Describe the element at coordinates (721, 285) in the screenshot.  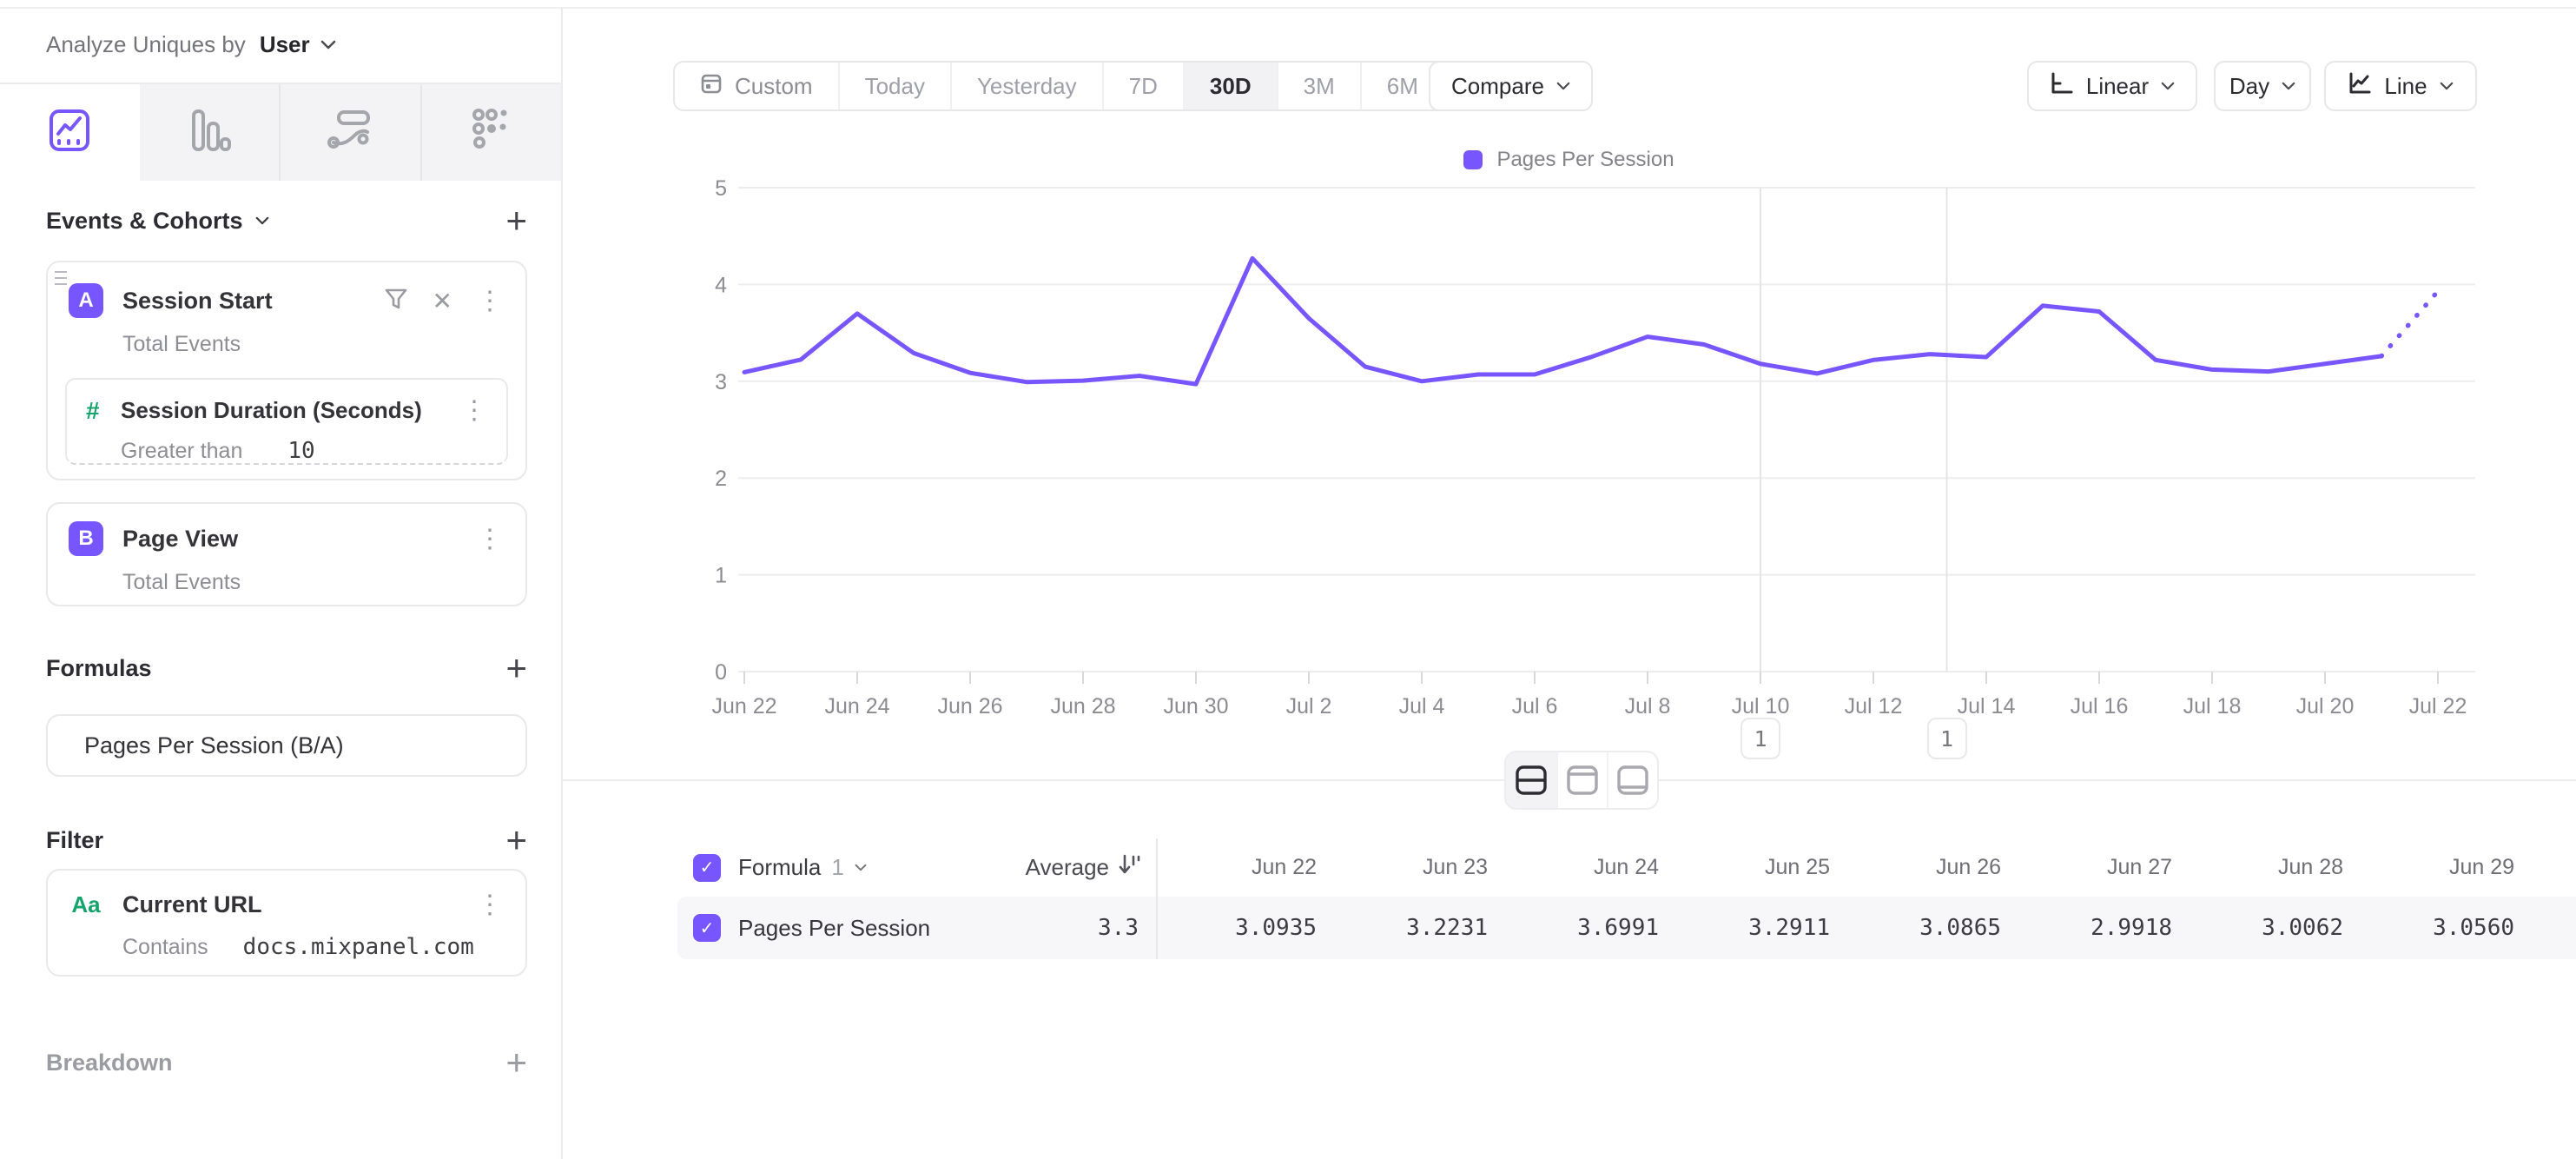
I see `axis-tick-label: 4` at that location.